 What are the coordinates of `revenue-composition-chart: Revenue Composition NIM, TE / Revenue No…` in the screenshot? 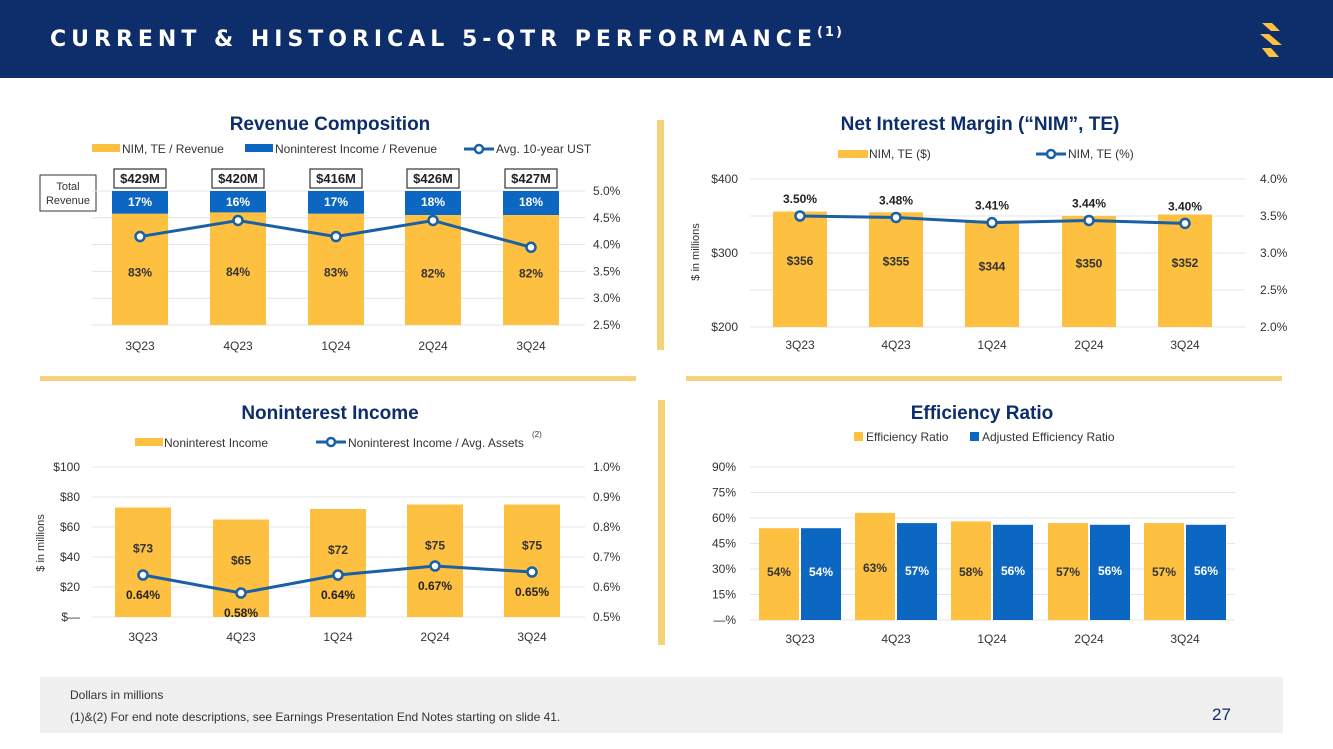 It's located at (330, 233).